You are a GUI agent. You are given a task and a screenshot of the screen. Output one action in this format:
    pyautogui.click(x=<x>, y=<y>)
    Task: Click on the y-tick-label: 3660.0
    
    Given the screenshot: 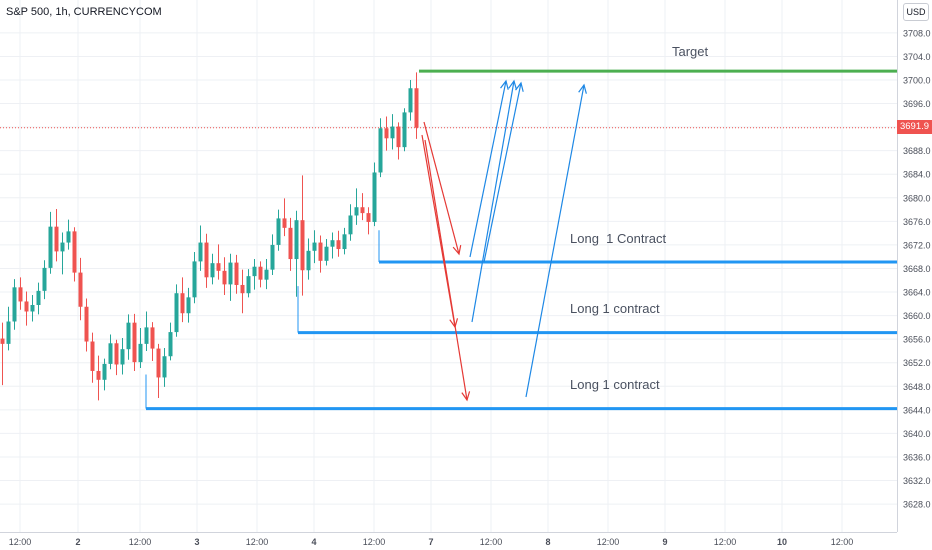 What is the action you would take?
    pyautogui.click(x=917, y=316)
    